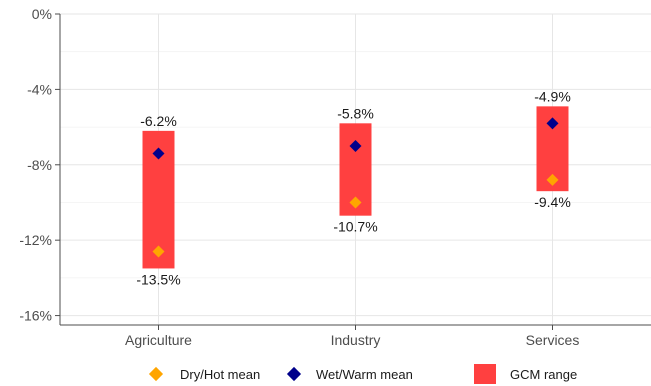  I want to click on legend-wetwarm-label: Wet/Warm mean, so click(364, 374).